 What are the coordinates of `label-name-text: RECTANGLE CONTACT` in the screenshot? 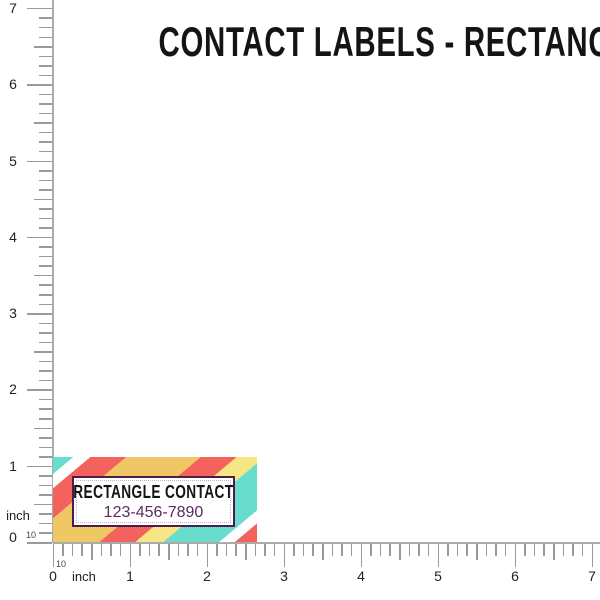 It's located at (153, 491).